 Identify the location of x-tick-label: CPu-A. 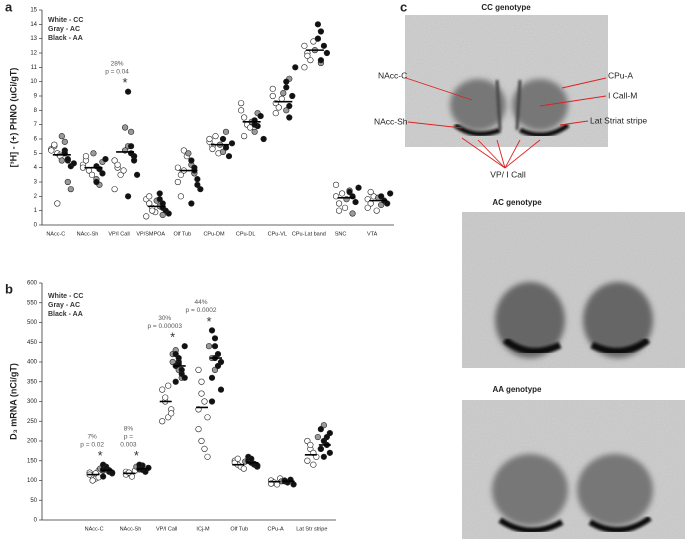
(275, 529).